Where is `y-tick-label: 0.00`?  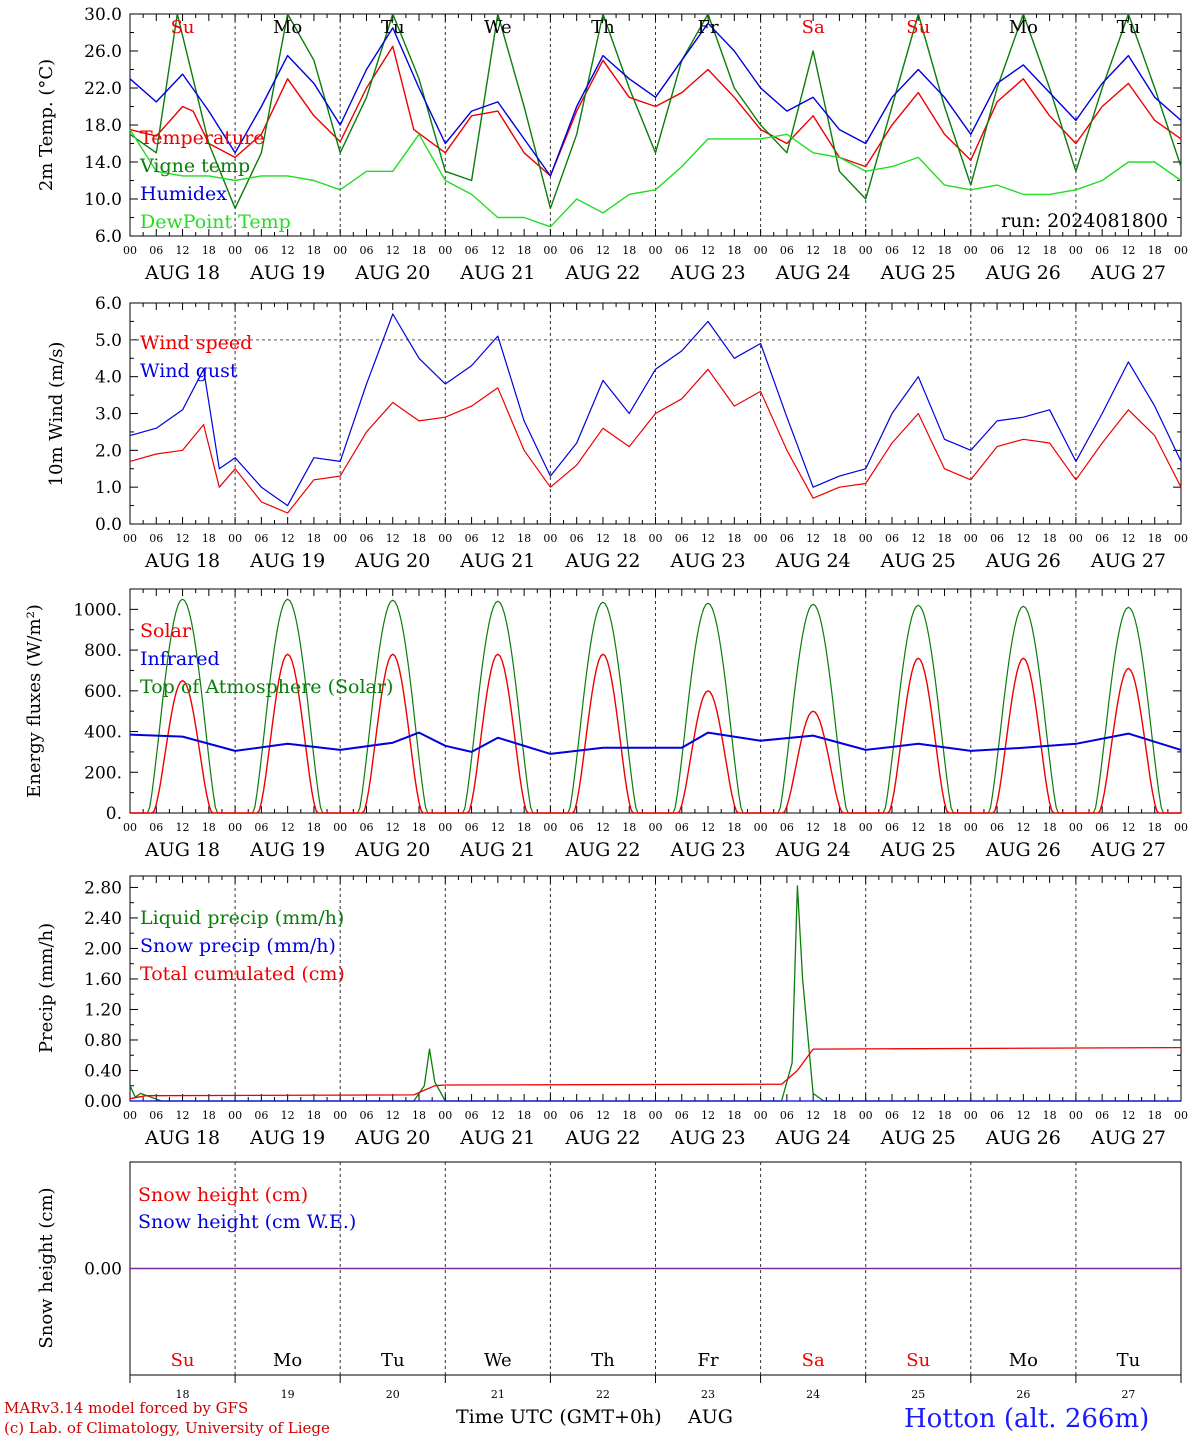
y-tick-label: 0.00 is located at coordinates (103, 1270).